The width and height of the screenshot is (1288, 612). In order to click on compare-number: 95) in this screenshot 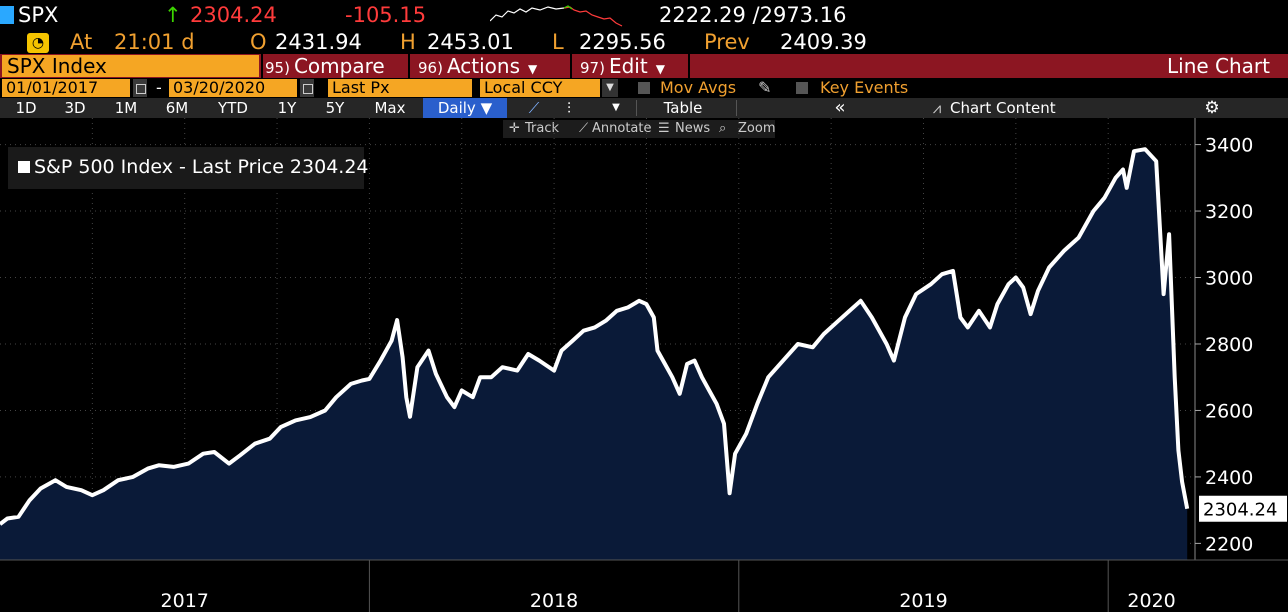, I will do `click(277, 68)`.